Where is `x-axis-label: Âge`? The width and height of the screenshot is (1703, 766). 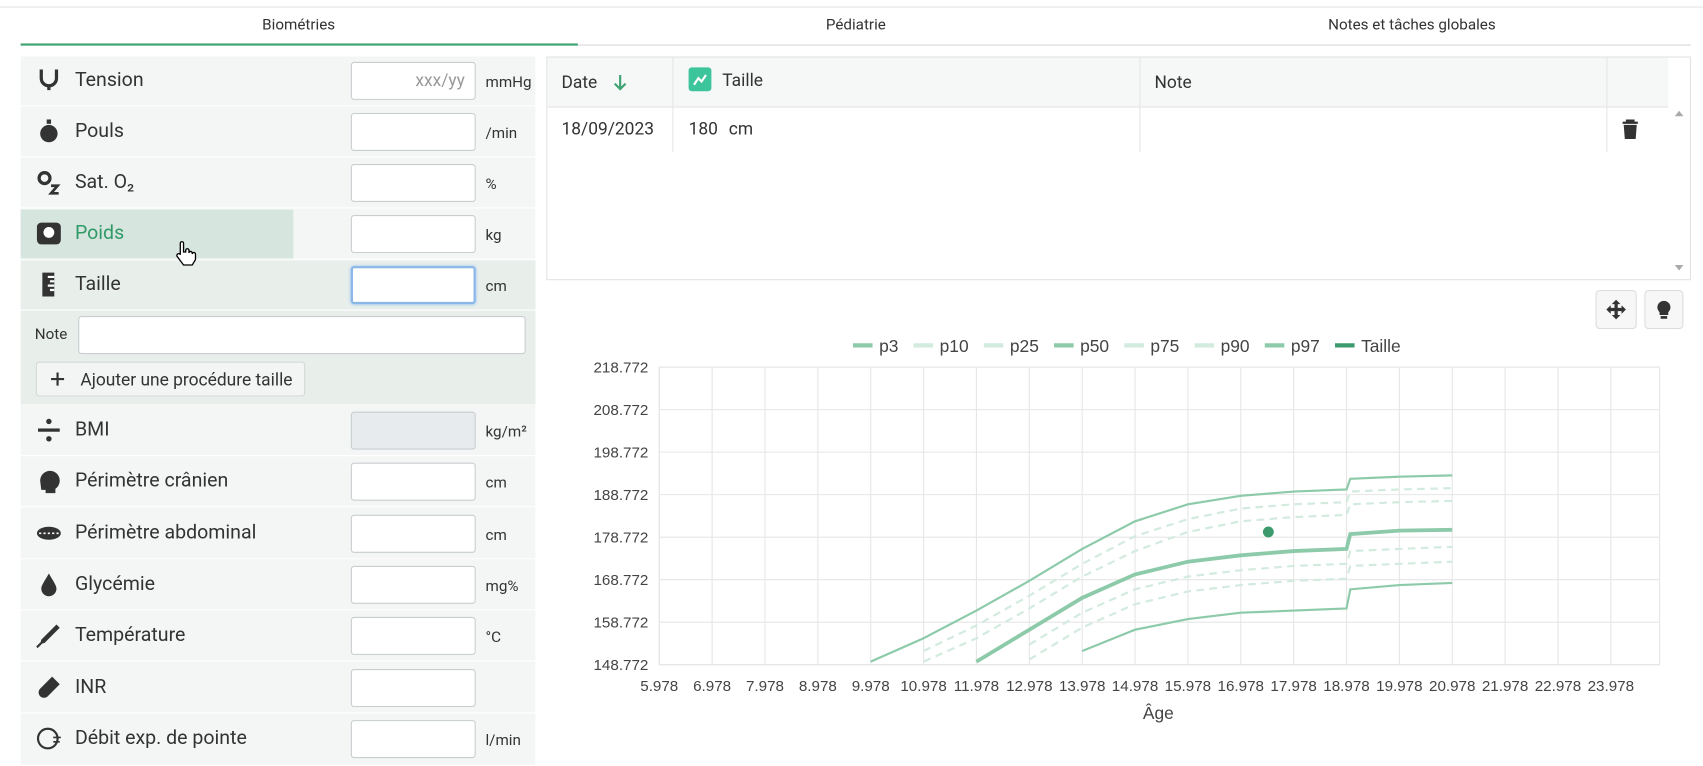 x-axis-label: Âge is located at coordinates (1158, 713).